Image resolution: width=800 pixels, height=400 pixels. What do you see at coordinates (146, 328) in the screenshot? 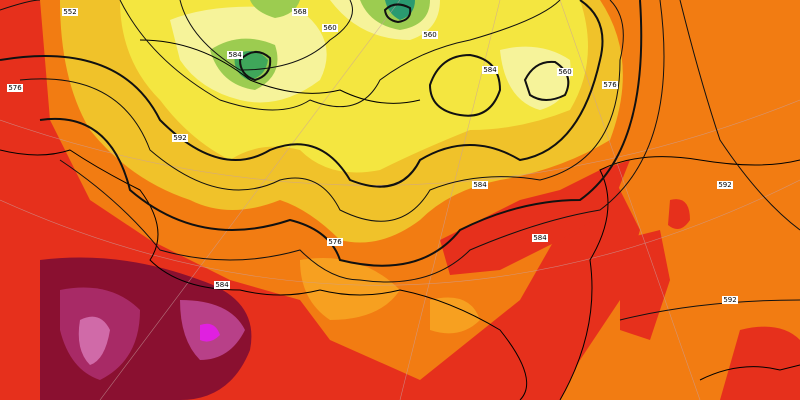
I see `hot-region` at bounding box center [146, 328].